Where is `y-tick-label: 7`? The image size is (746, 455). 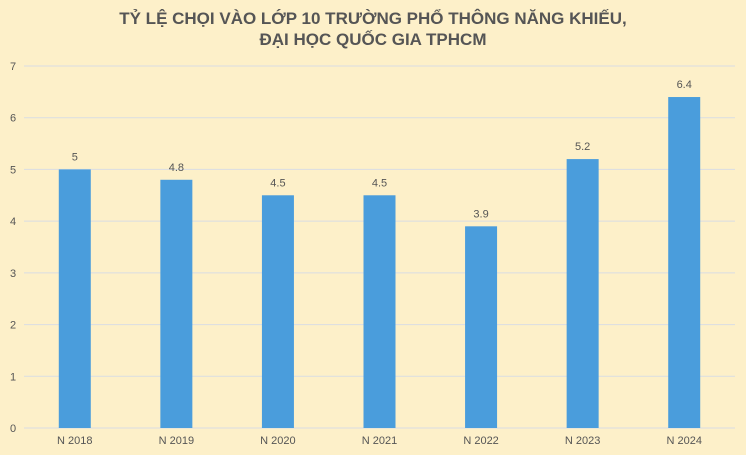 y-tick-label: 7 is located at coordinates (13, 67).